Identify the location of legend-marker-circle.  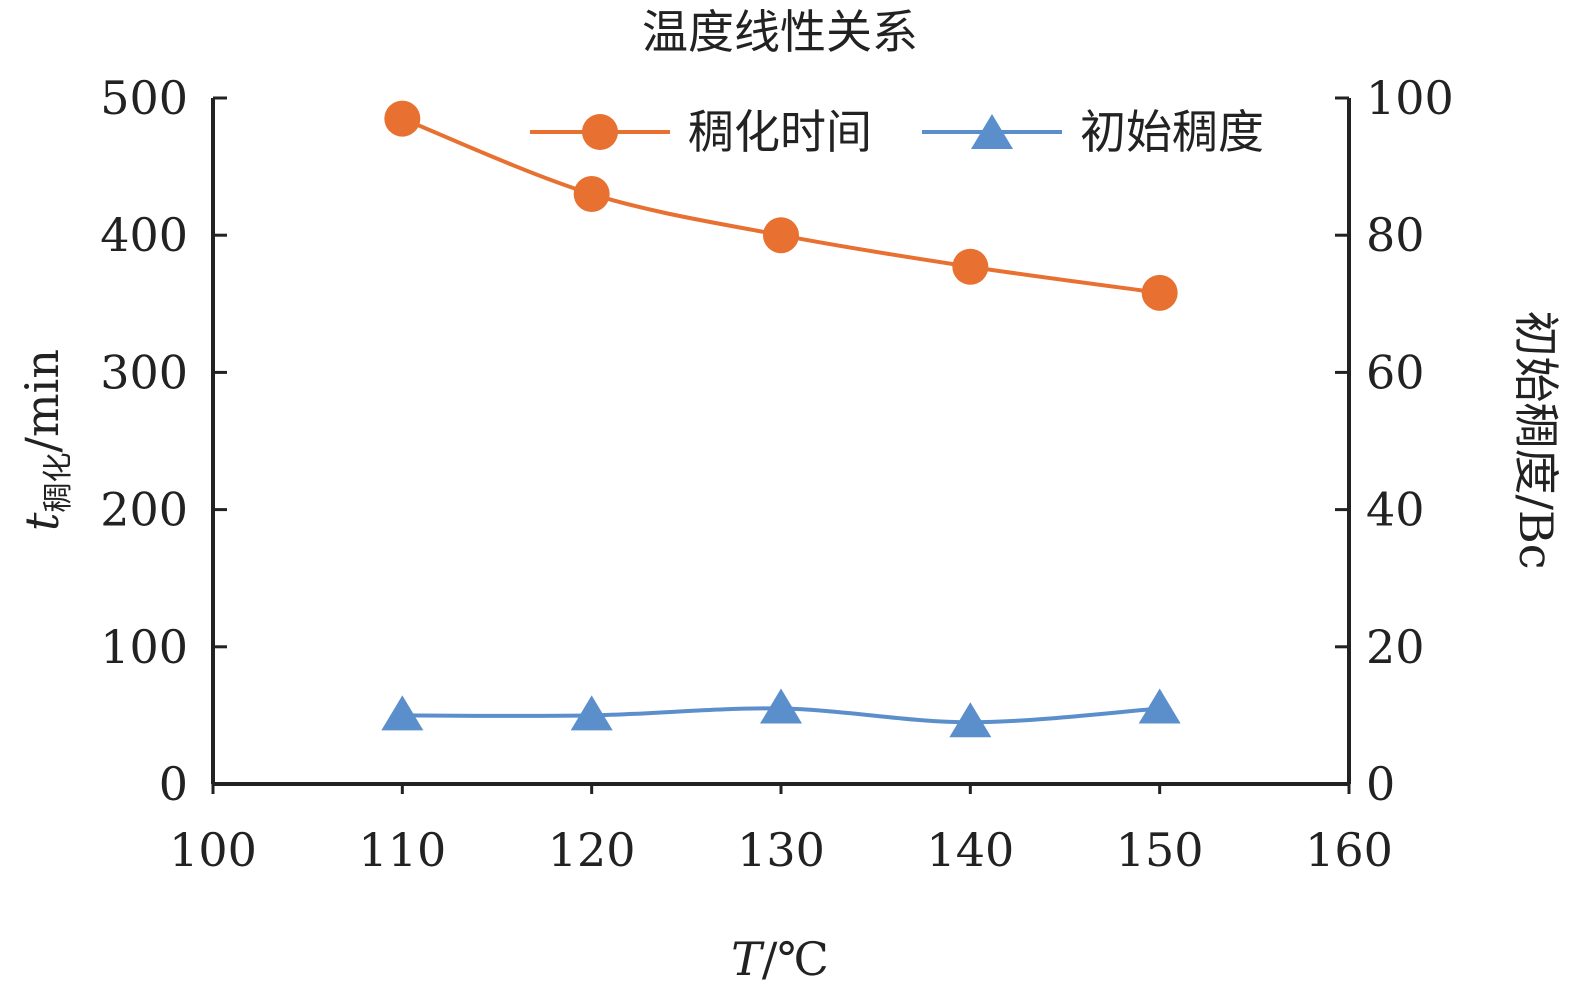
(600, 132).